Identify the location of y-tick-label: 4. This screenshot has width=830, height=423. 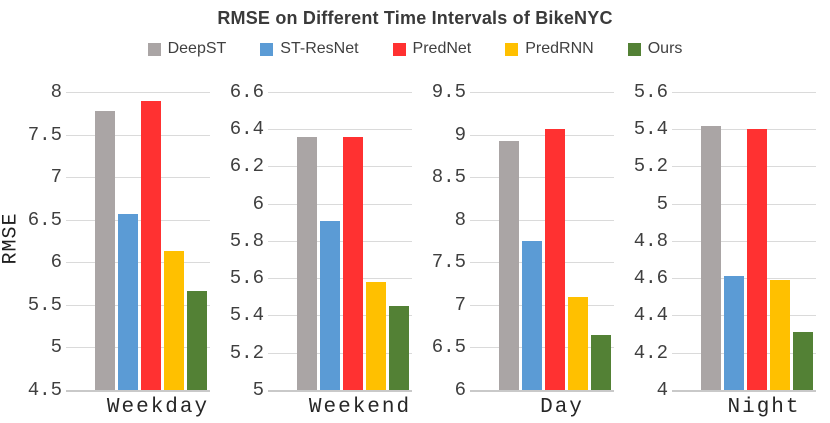
(662, 390).